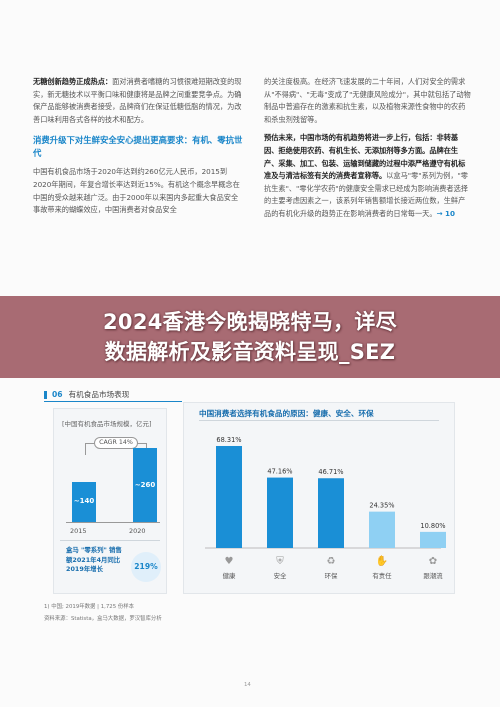 The height and width of the screenshot is (707, 500). I want to click on title-banner: 2024香港今晚揭晓特马，详尽 数据解析及影音资料呈现_SEZ, so click(250, 337).